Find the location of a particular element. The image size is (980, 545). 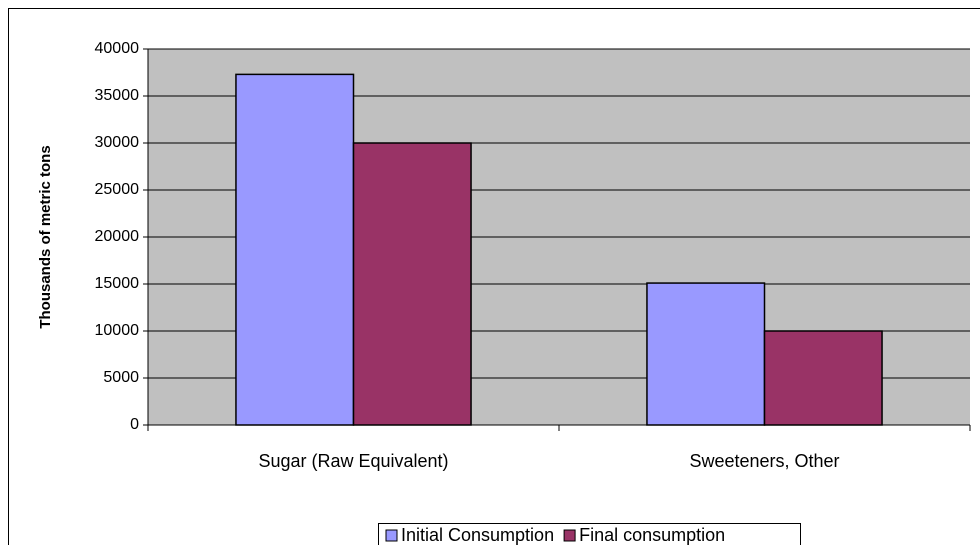

y-tick-label: 40000 is located at coordinates (117, 48).